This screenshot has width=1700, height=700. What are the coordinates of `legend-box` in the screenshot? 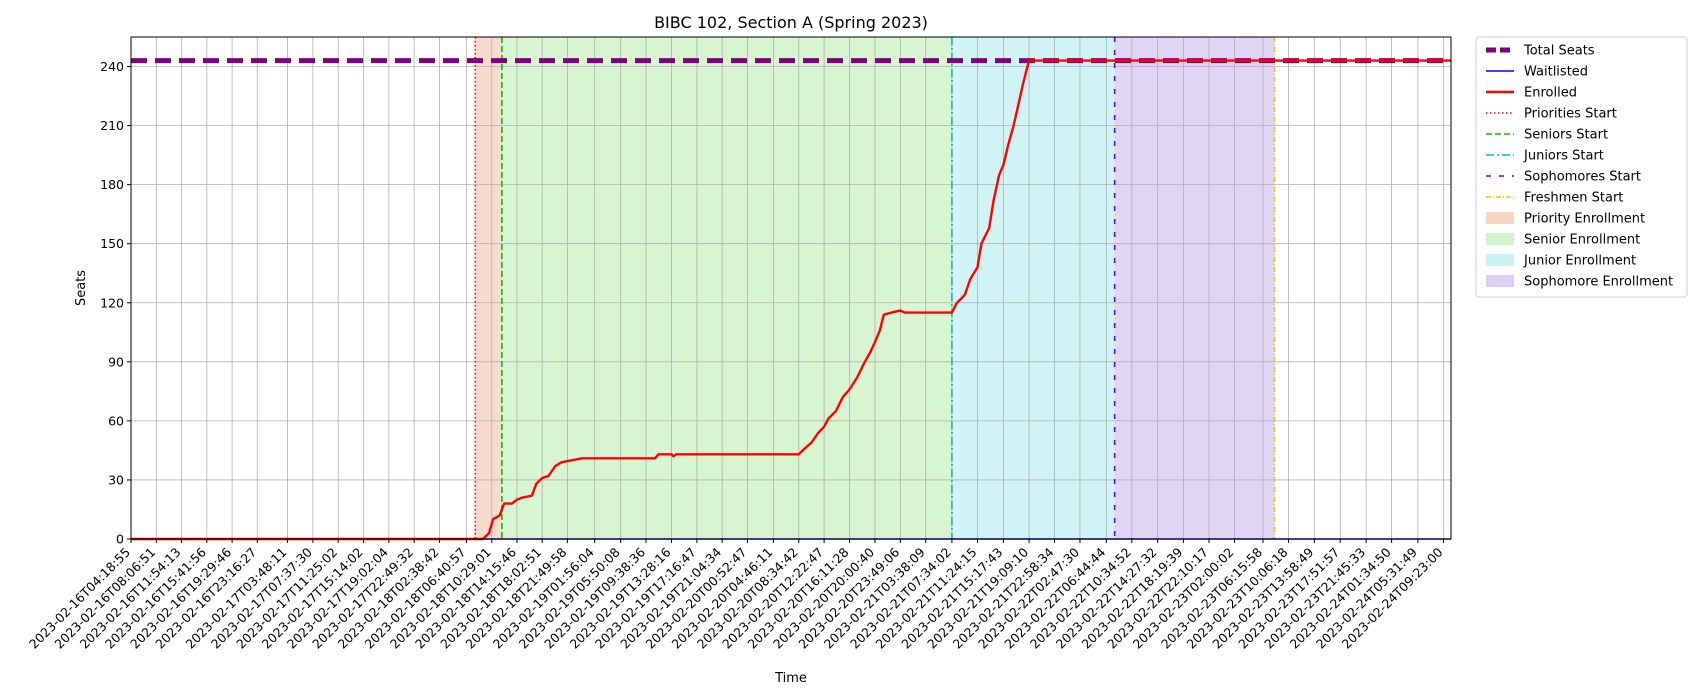 It's located at (1581, 167).